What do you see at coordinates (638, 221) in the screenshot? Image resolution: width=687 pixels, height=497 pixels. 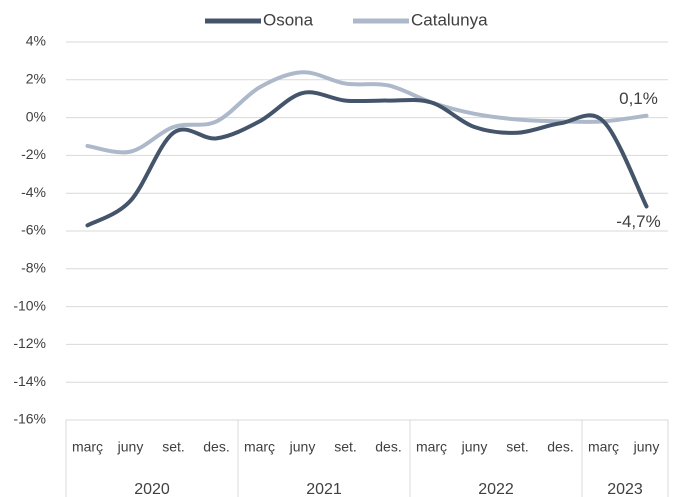 I see `data-label: -4,7%` at bounding box center [638, 221].